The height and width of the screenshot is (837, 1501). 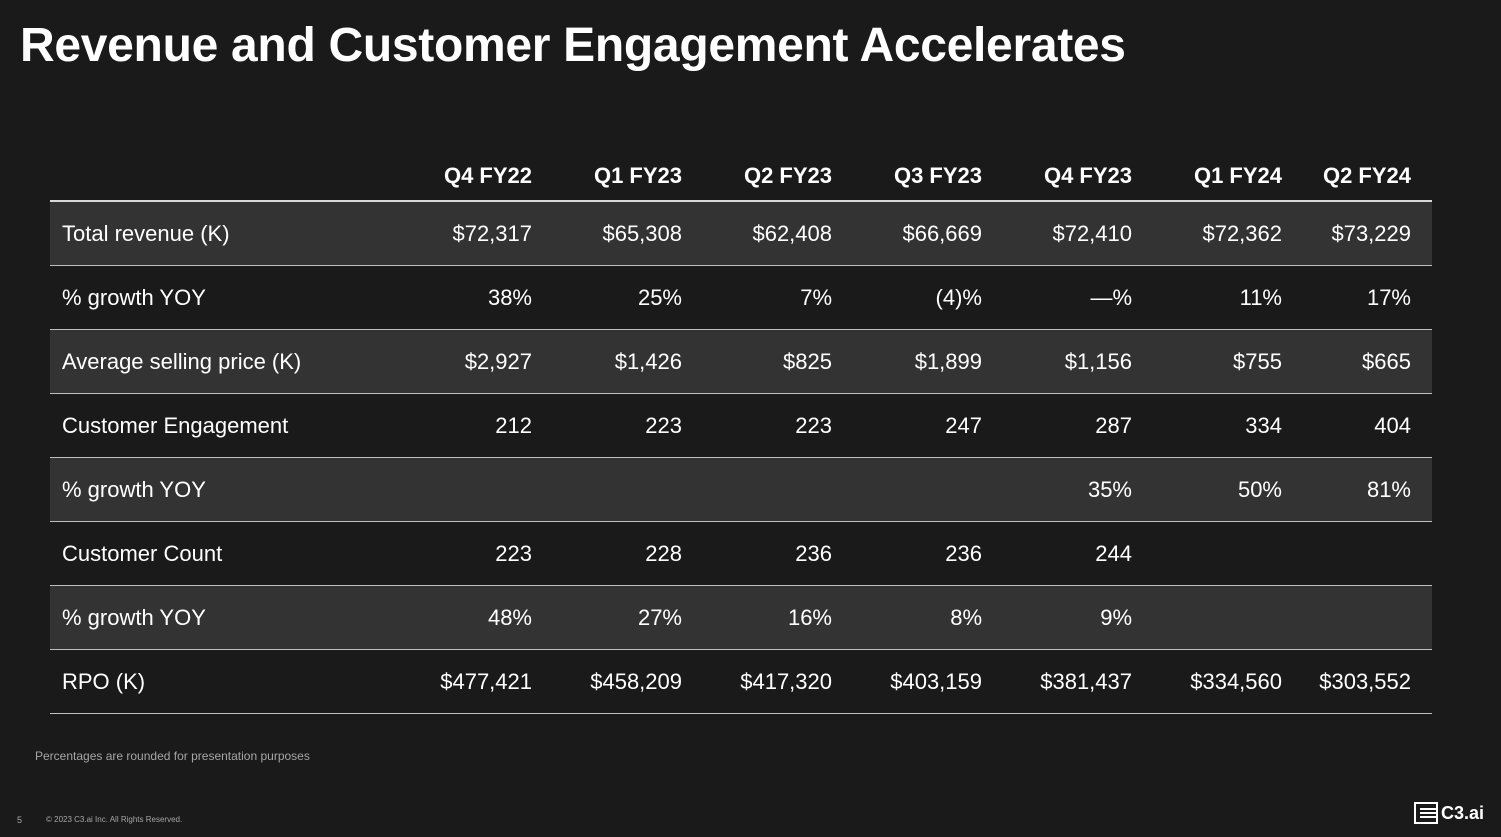 I want to click on table-cell: $73,229, so click(x=1371, y=233).